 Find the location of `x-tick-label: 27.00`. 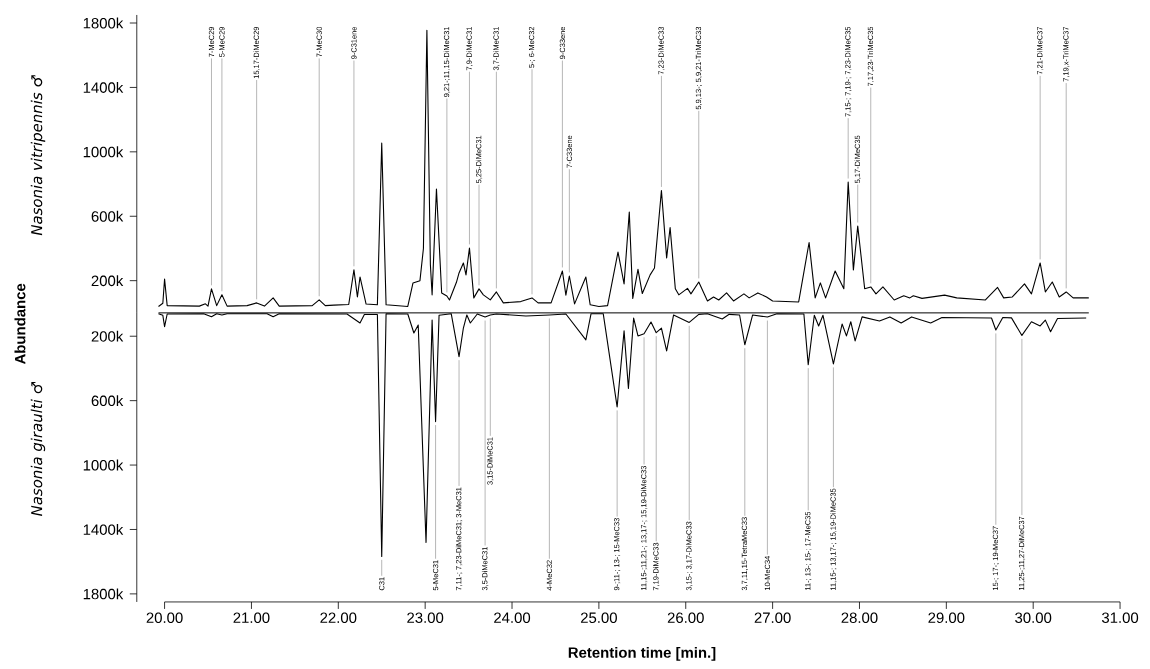

x-tick-label: 27.00 is located at coordinates (772, 618).